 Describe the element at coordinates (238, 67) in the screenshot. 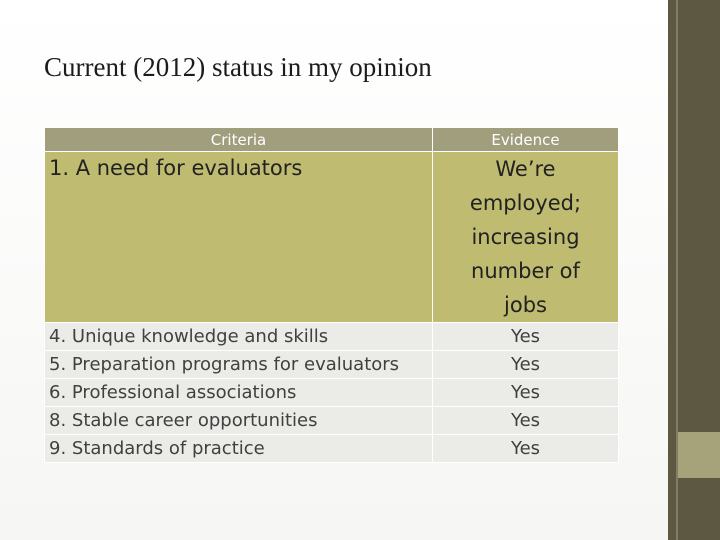

I see `title: Current (2012) status in my opinion` at that location.